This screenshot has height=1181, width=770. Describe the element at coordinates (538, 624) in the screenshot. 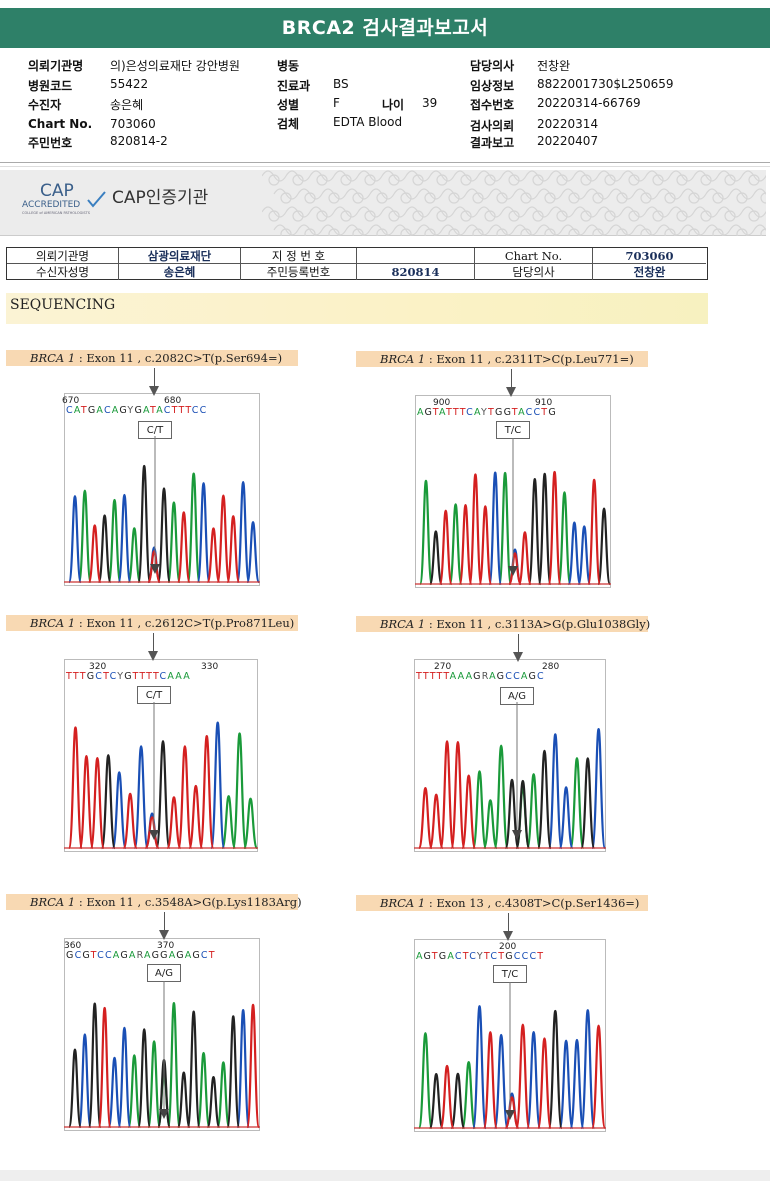

I see `variant-detail: : Exon 11 , c.3113A>G(p.Glu1038Gly)` at that location.